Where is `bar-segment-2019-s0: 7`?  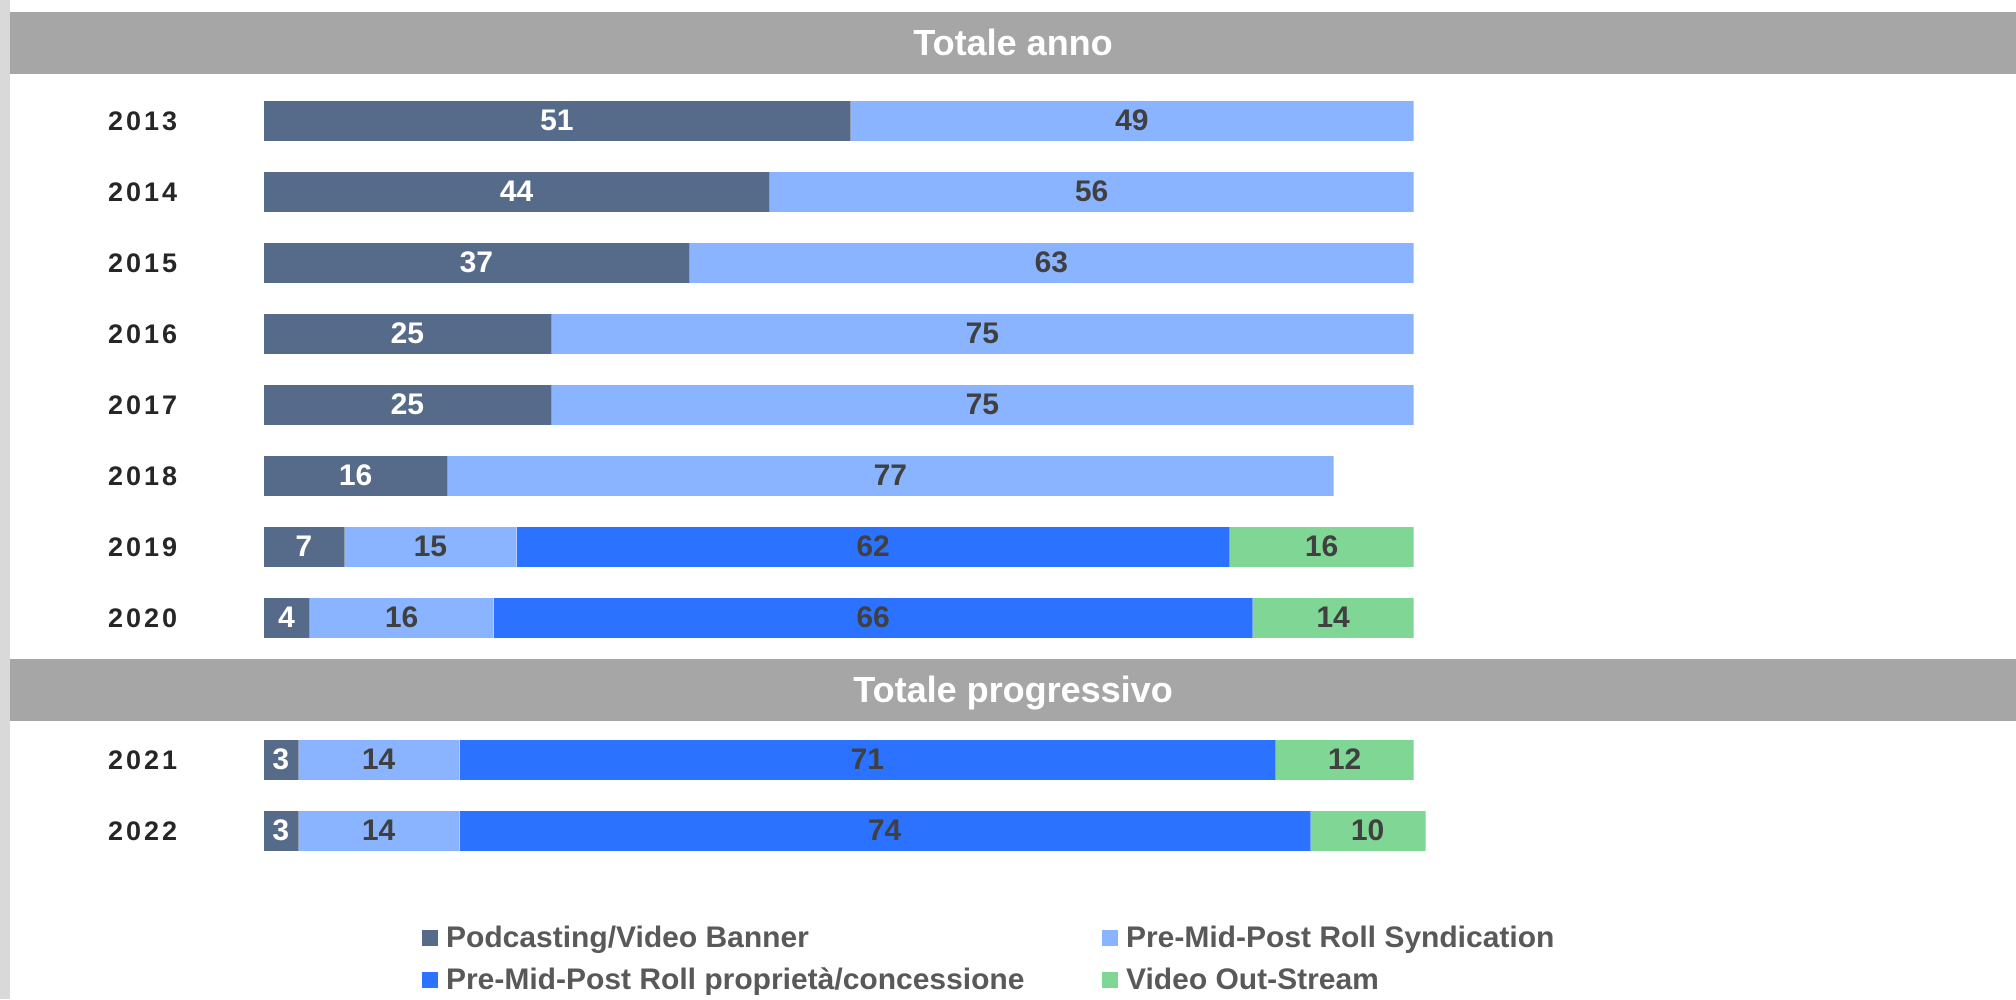
bar-segment-2019-s0: 7 is located at coordinates (304, 547).